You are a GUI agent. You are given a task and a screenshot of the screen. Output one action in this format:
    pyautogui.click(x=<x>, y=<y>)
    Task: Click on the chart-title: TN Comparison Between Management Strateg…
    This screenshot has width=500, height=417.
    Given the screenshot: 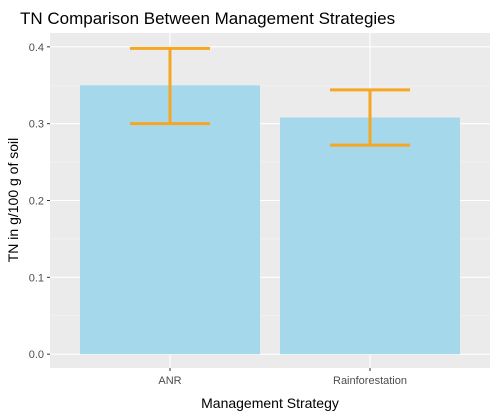 What is the action you would take?
    pyautogui.click(x=207, y=18)
    